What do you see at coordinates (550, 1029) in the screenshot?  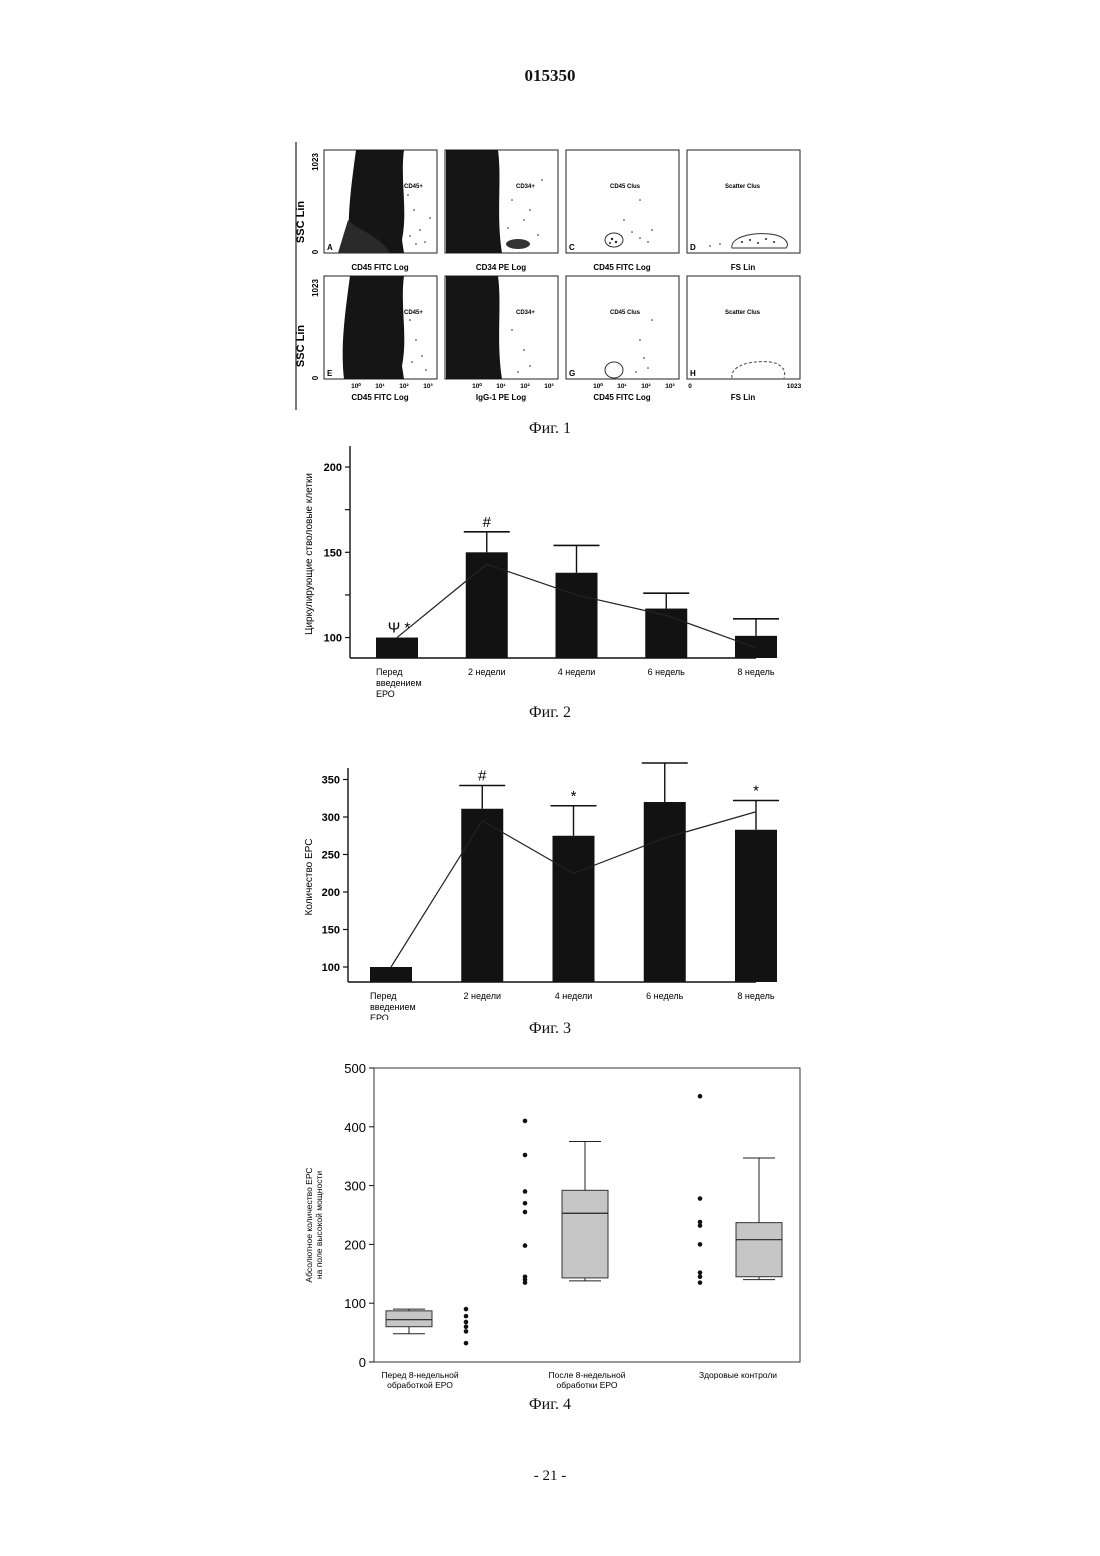 I see `figure-3-caption: Фиг. 3` at bounding box center [550, 1029].